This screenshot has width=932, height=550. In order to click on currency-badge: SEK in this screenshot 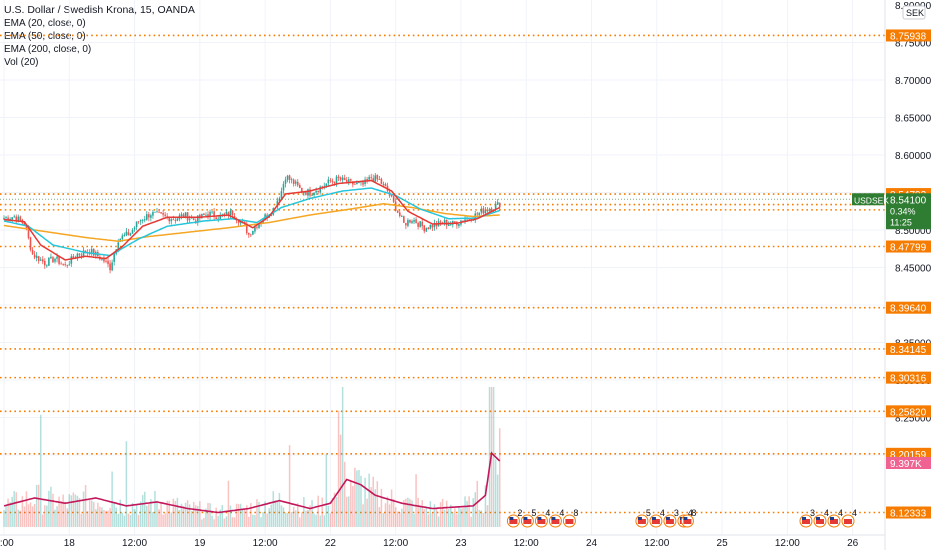, I will do `click(914, 12)`.